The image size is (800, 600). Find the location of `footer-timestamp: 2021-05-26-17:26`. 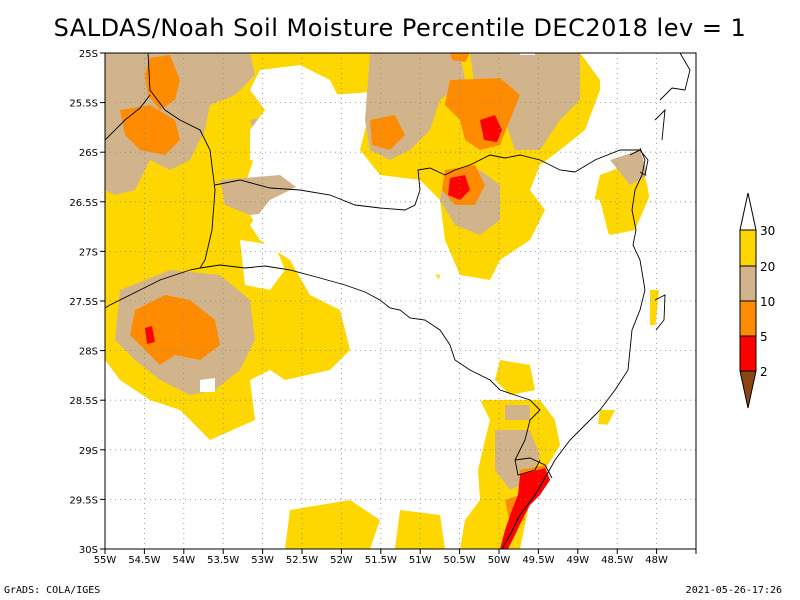

footer-timestamp: 2021-05-26-17:26 is located at coordinates (733, 590).